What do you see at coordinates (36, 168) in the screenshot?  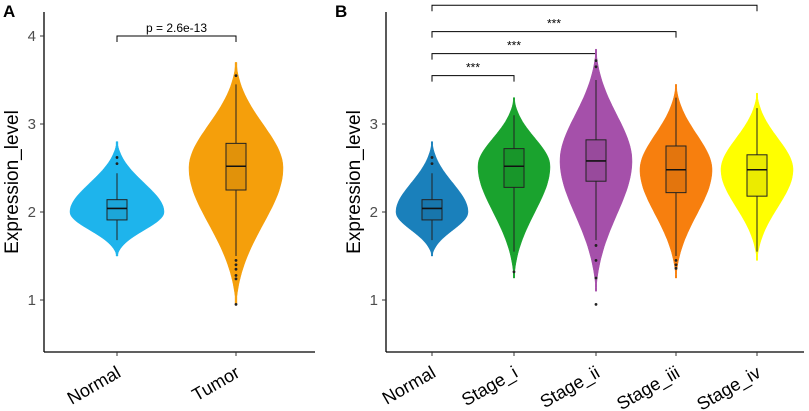 I see `panel-a-y-ticks: 1 2 3 4` at bounding box center [36, 168].